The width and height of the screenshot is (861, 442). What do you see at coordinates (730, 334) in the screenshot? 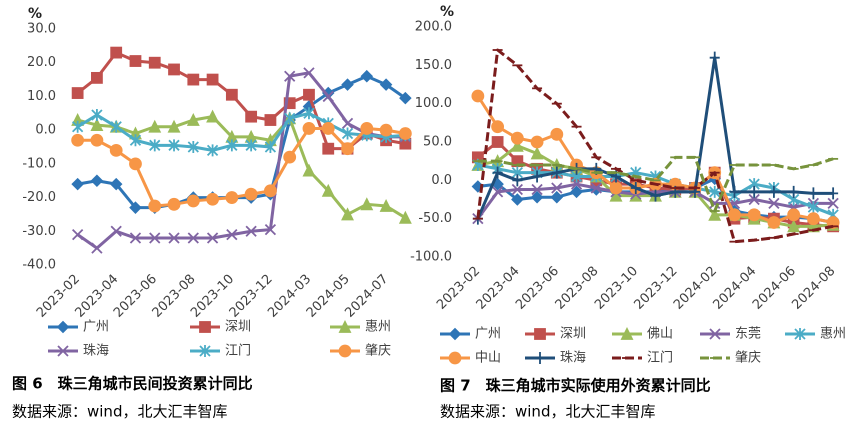
I see `legend-item: 东莞` at bounding box center [730, 334].